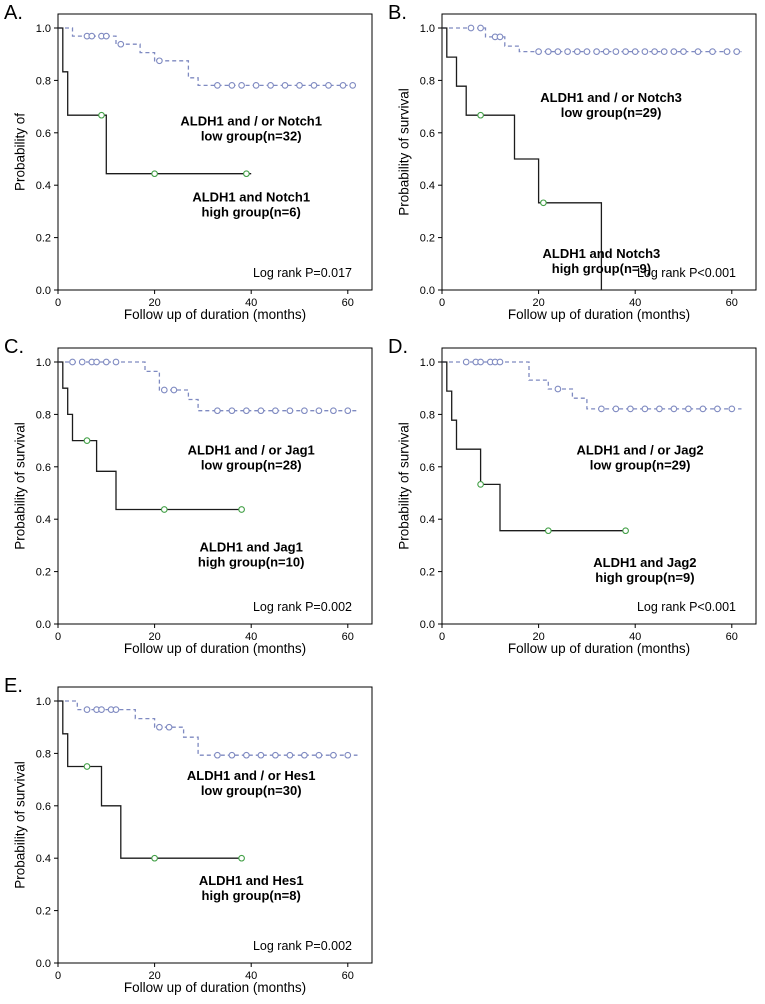 This screenshot has width=765, height=1004. What do you see at coordinates (599, 648) in the screenshot?
I see `x-axis-label-d: Follow up of duration (months)` at bounding box center [599, 648].